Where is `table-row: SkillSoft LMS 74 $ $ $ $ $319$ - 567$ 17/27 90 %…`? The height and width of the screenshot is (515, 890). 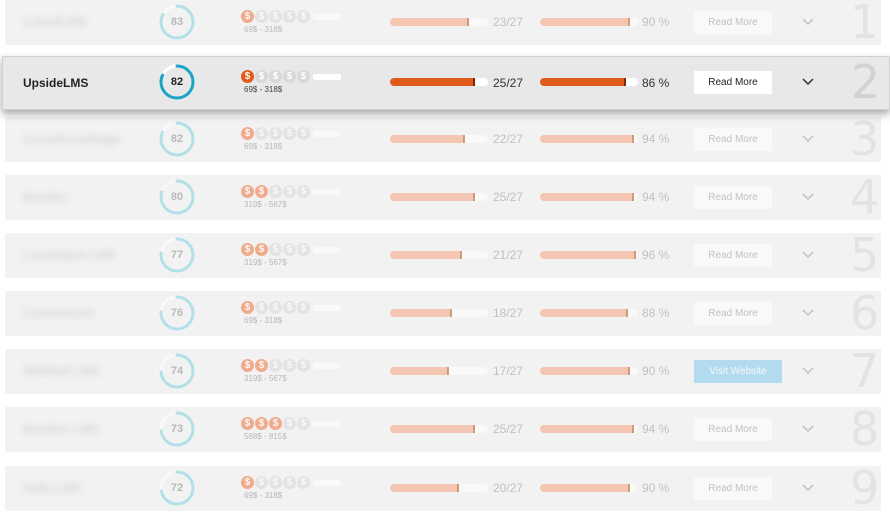 table-row: SkillSoft LMS 74 $ $ $ $ $319$ - 567$ 17/27 90 %… is located at coordinates (443, 371).